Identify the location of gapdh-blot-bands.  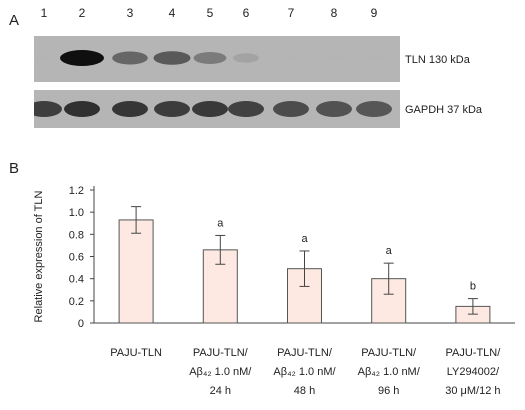
(209, 109).